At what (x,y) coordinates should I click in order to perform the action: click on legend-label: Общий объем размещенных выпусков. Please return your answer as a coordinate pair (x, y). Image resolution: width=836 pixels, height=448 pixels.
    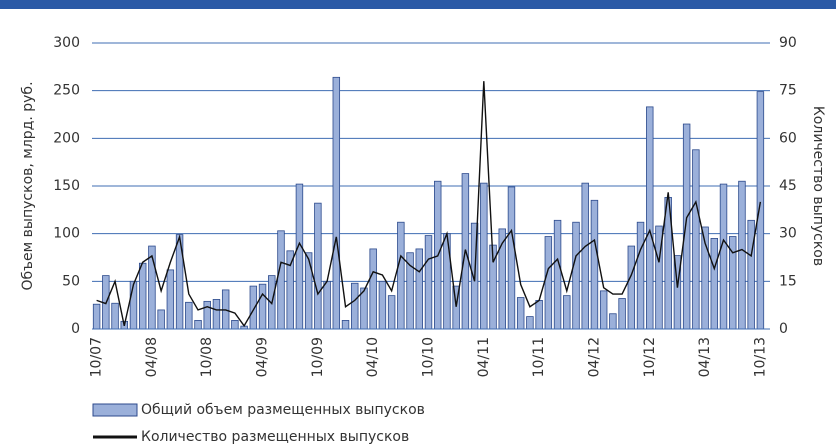
    Looking at the image, I should click on (283, 410).